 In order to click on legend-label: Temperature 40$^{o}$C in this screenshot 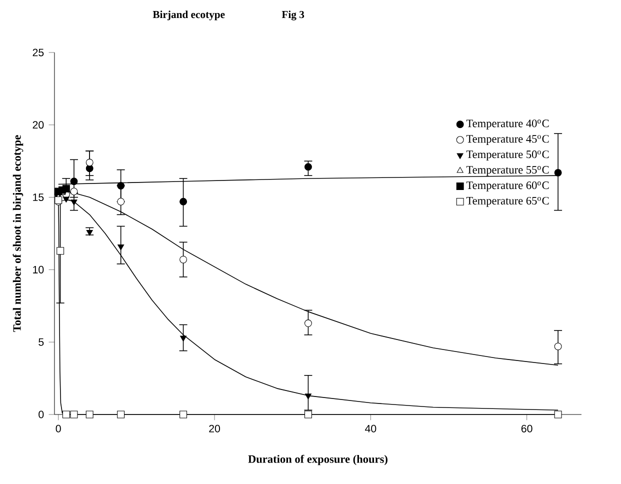, I will do `click(507, 125)`.